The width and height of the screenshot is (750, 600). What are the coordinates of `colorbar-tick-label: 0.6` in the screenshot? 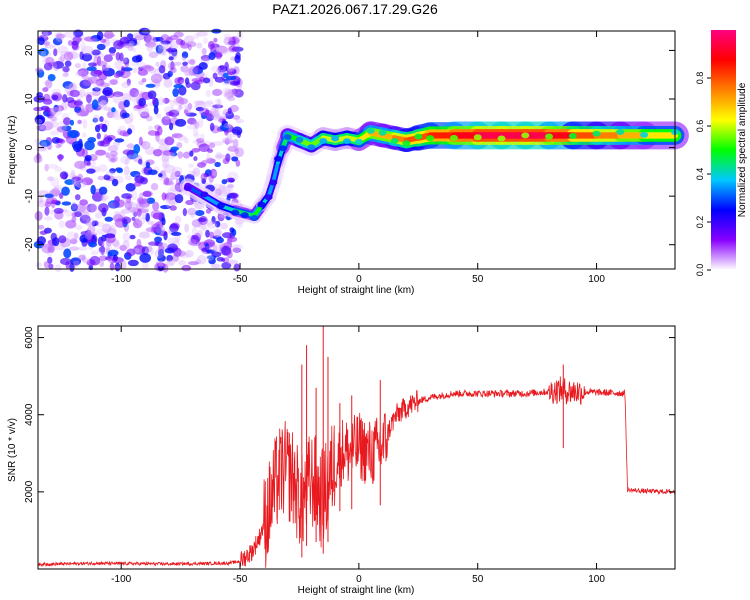 It's located at (700, 126).